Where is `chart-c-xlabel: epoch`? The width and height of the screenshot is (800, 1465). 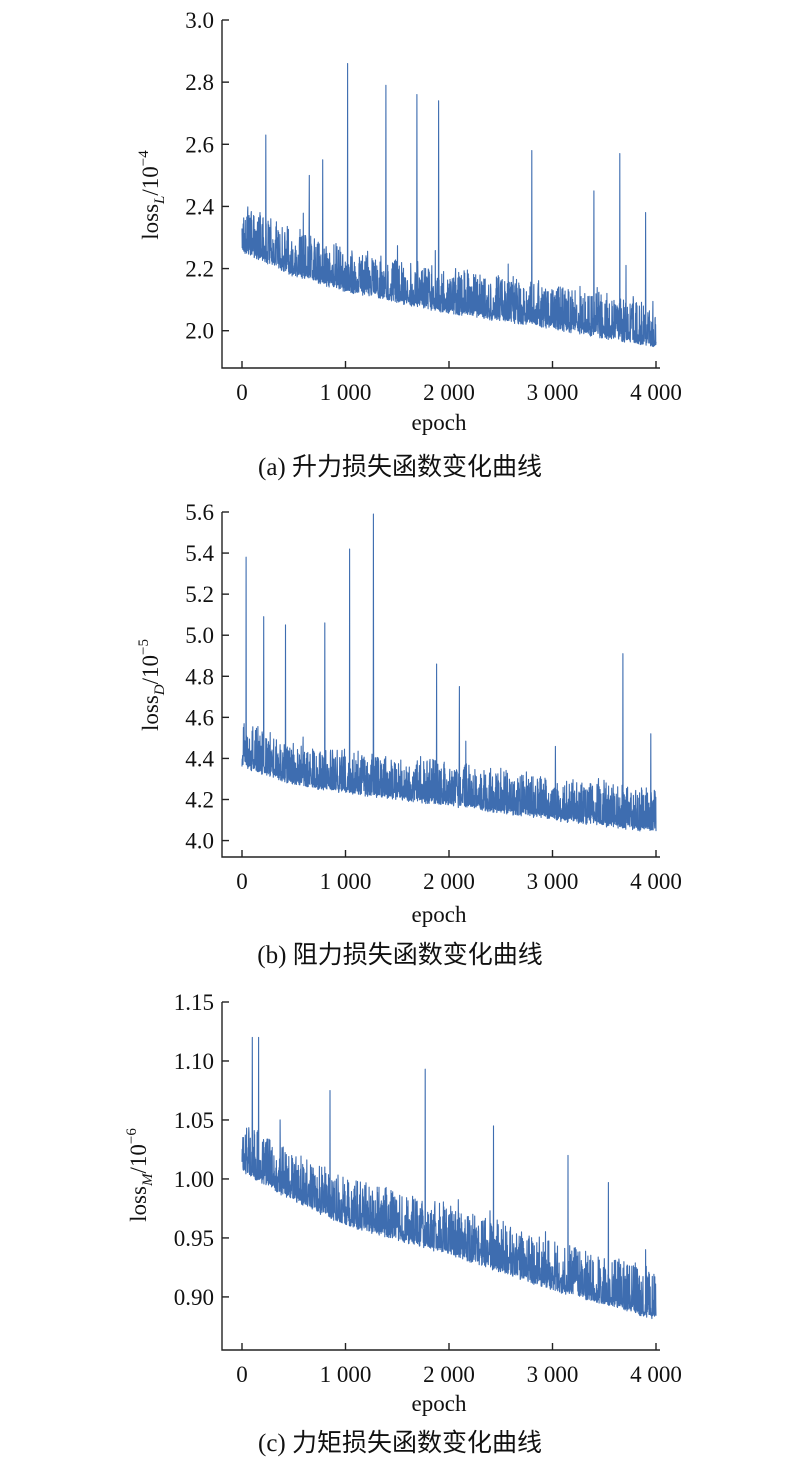 chart-c-xlabel: epoch is located at coordinates (439, 1403).